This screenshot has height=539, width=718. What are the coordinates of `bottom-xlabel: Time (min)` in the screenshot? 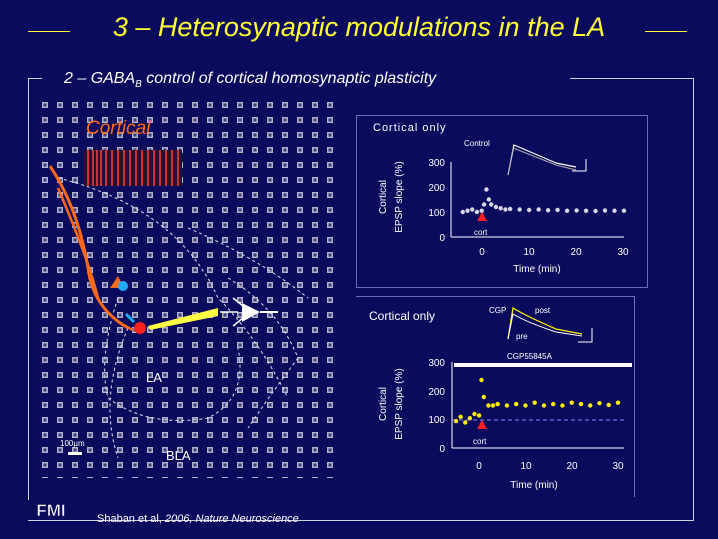 It's located at (533, 485).